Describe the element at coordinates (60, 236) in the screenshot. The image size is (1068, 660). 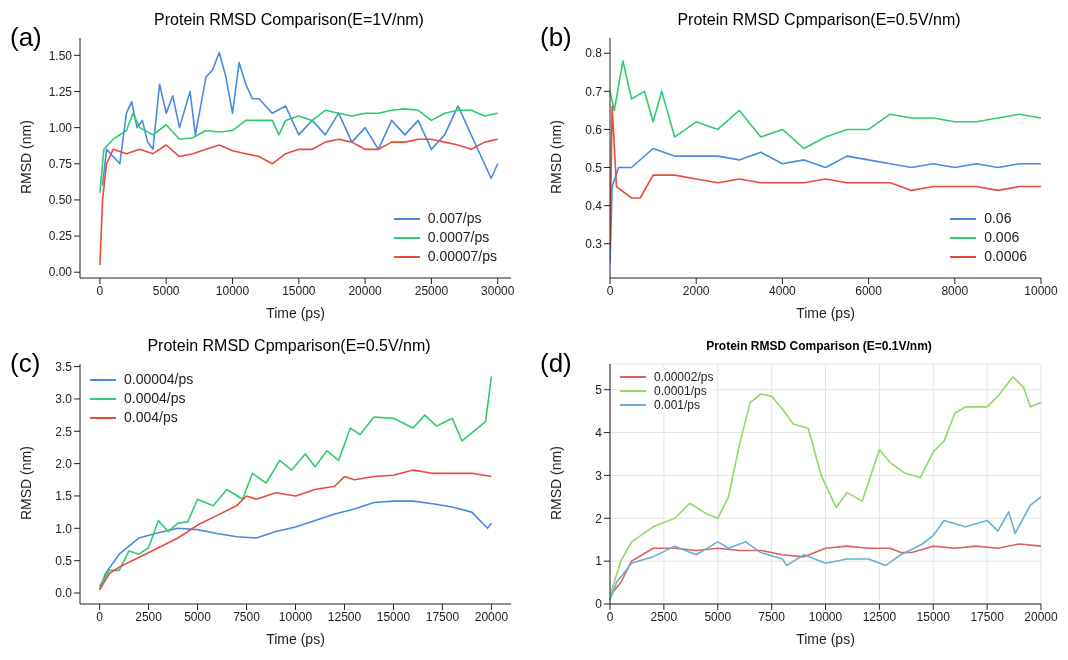
I see `y-tick-label: 0.25` at that location.